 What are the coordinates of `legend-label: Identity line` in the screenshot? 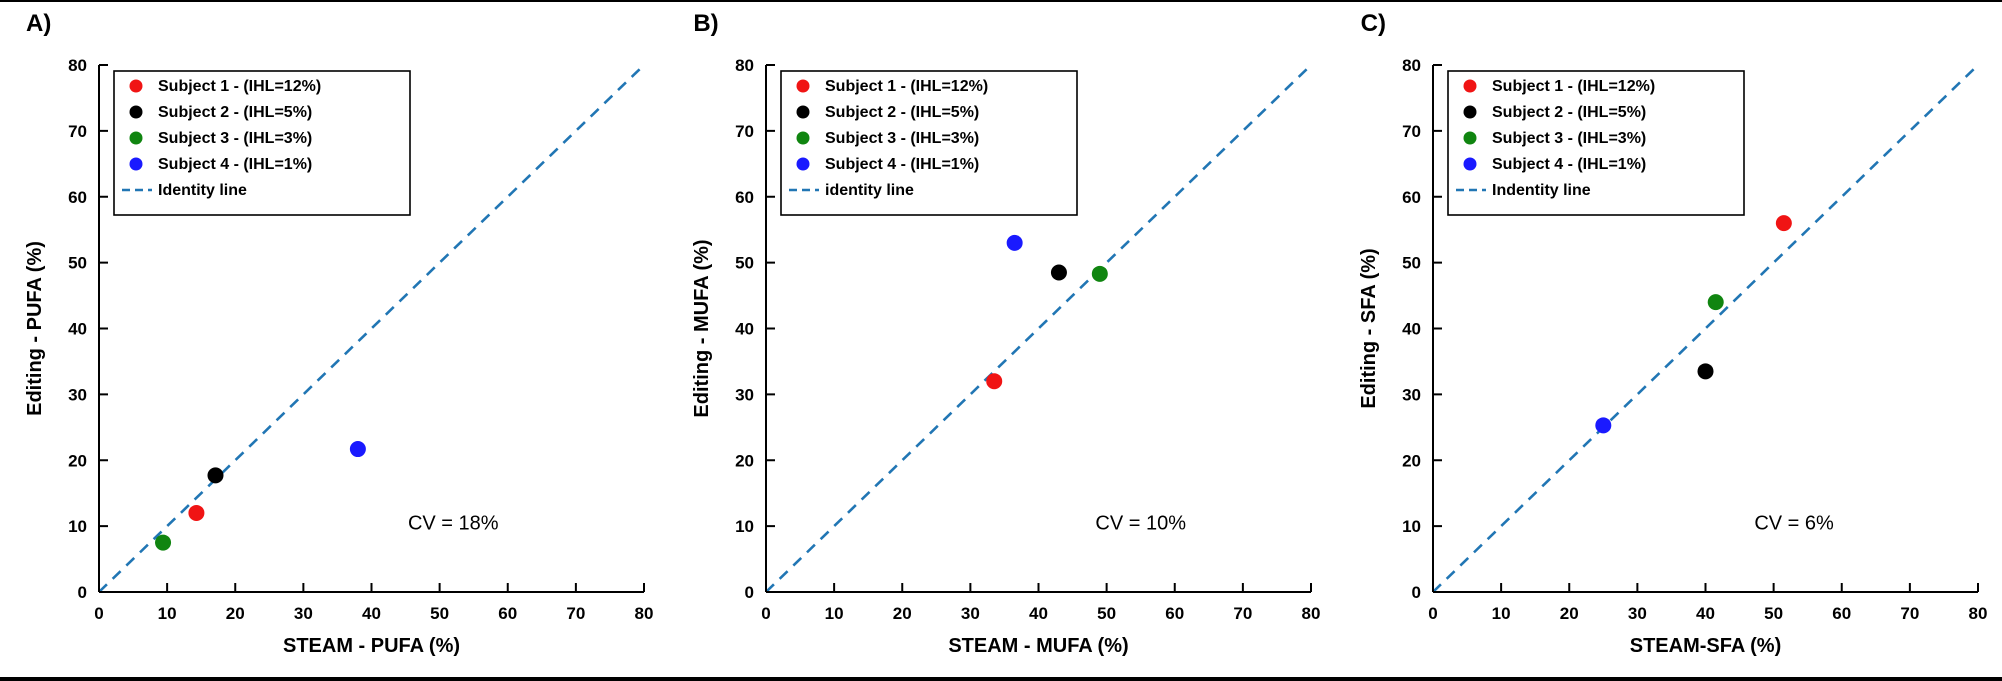 It's located at (202, 190).